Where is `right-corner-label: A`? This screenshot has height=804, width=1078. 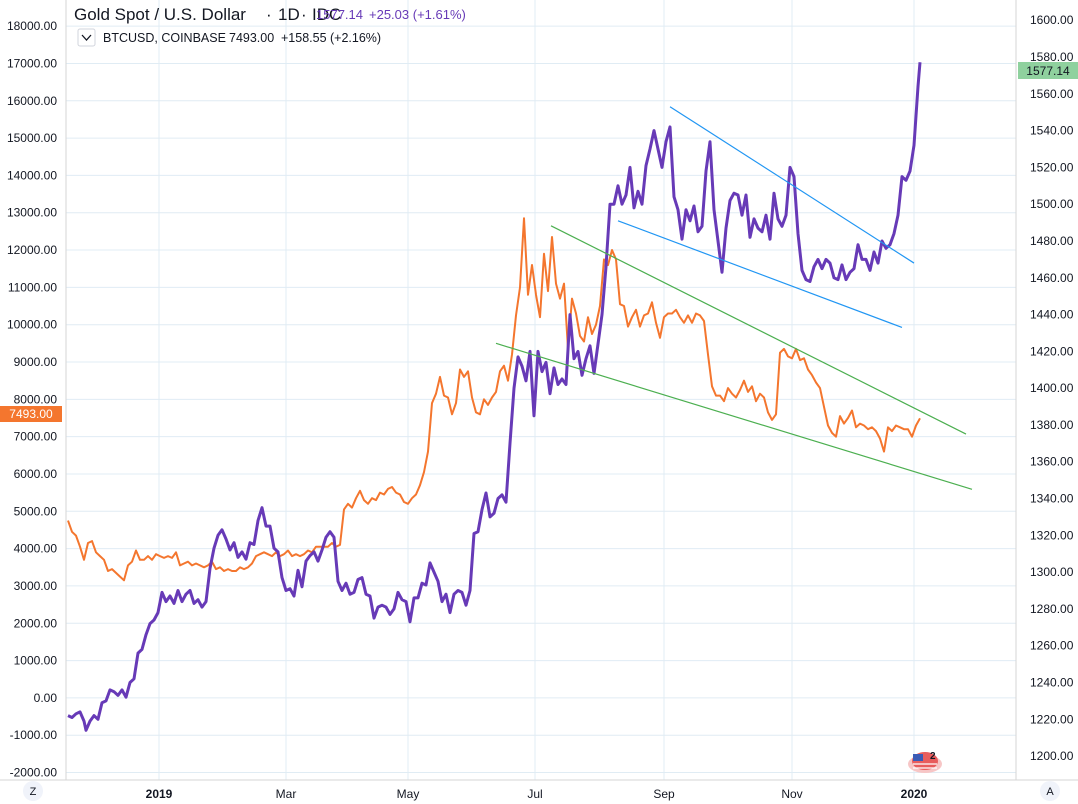 right-corner-label: A is located at coordinates (1050, 792).